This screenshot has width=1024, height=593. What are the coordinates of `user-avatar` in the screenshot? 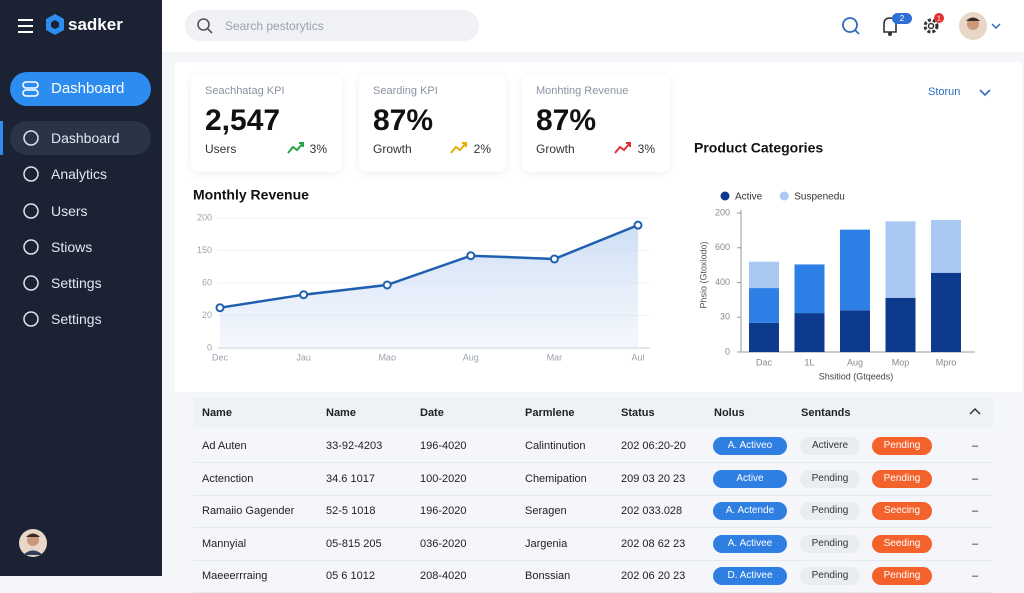 It's located at (33, 543).